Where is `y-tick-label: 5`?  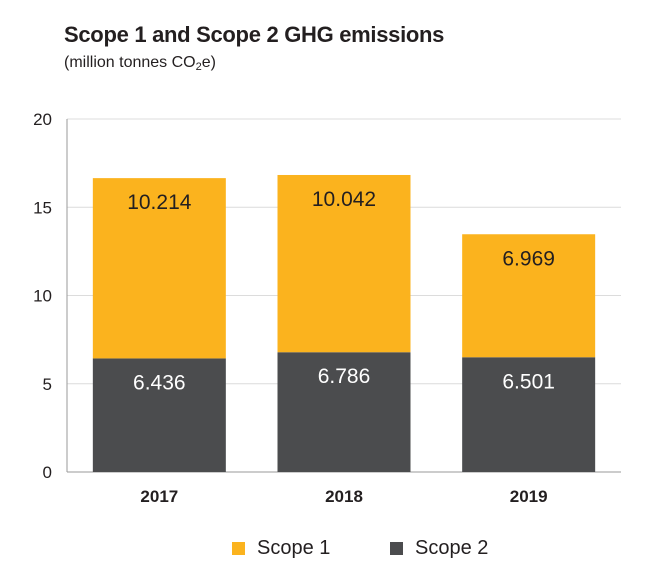 y-tick-label: 5 is located at coordinates (47, 384).